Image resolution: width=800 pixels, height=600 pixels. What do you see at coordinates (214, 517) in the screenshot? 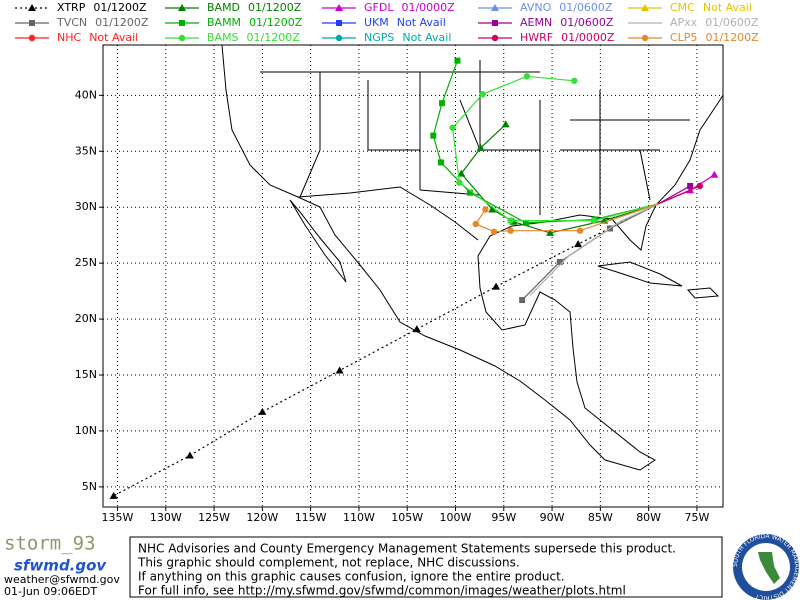
I see `x-tick-label: 125W` at bounding box center [214, 517].